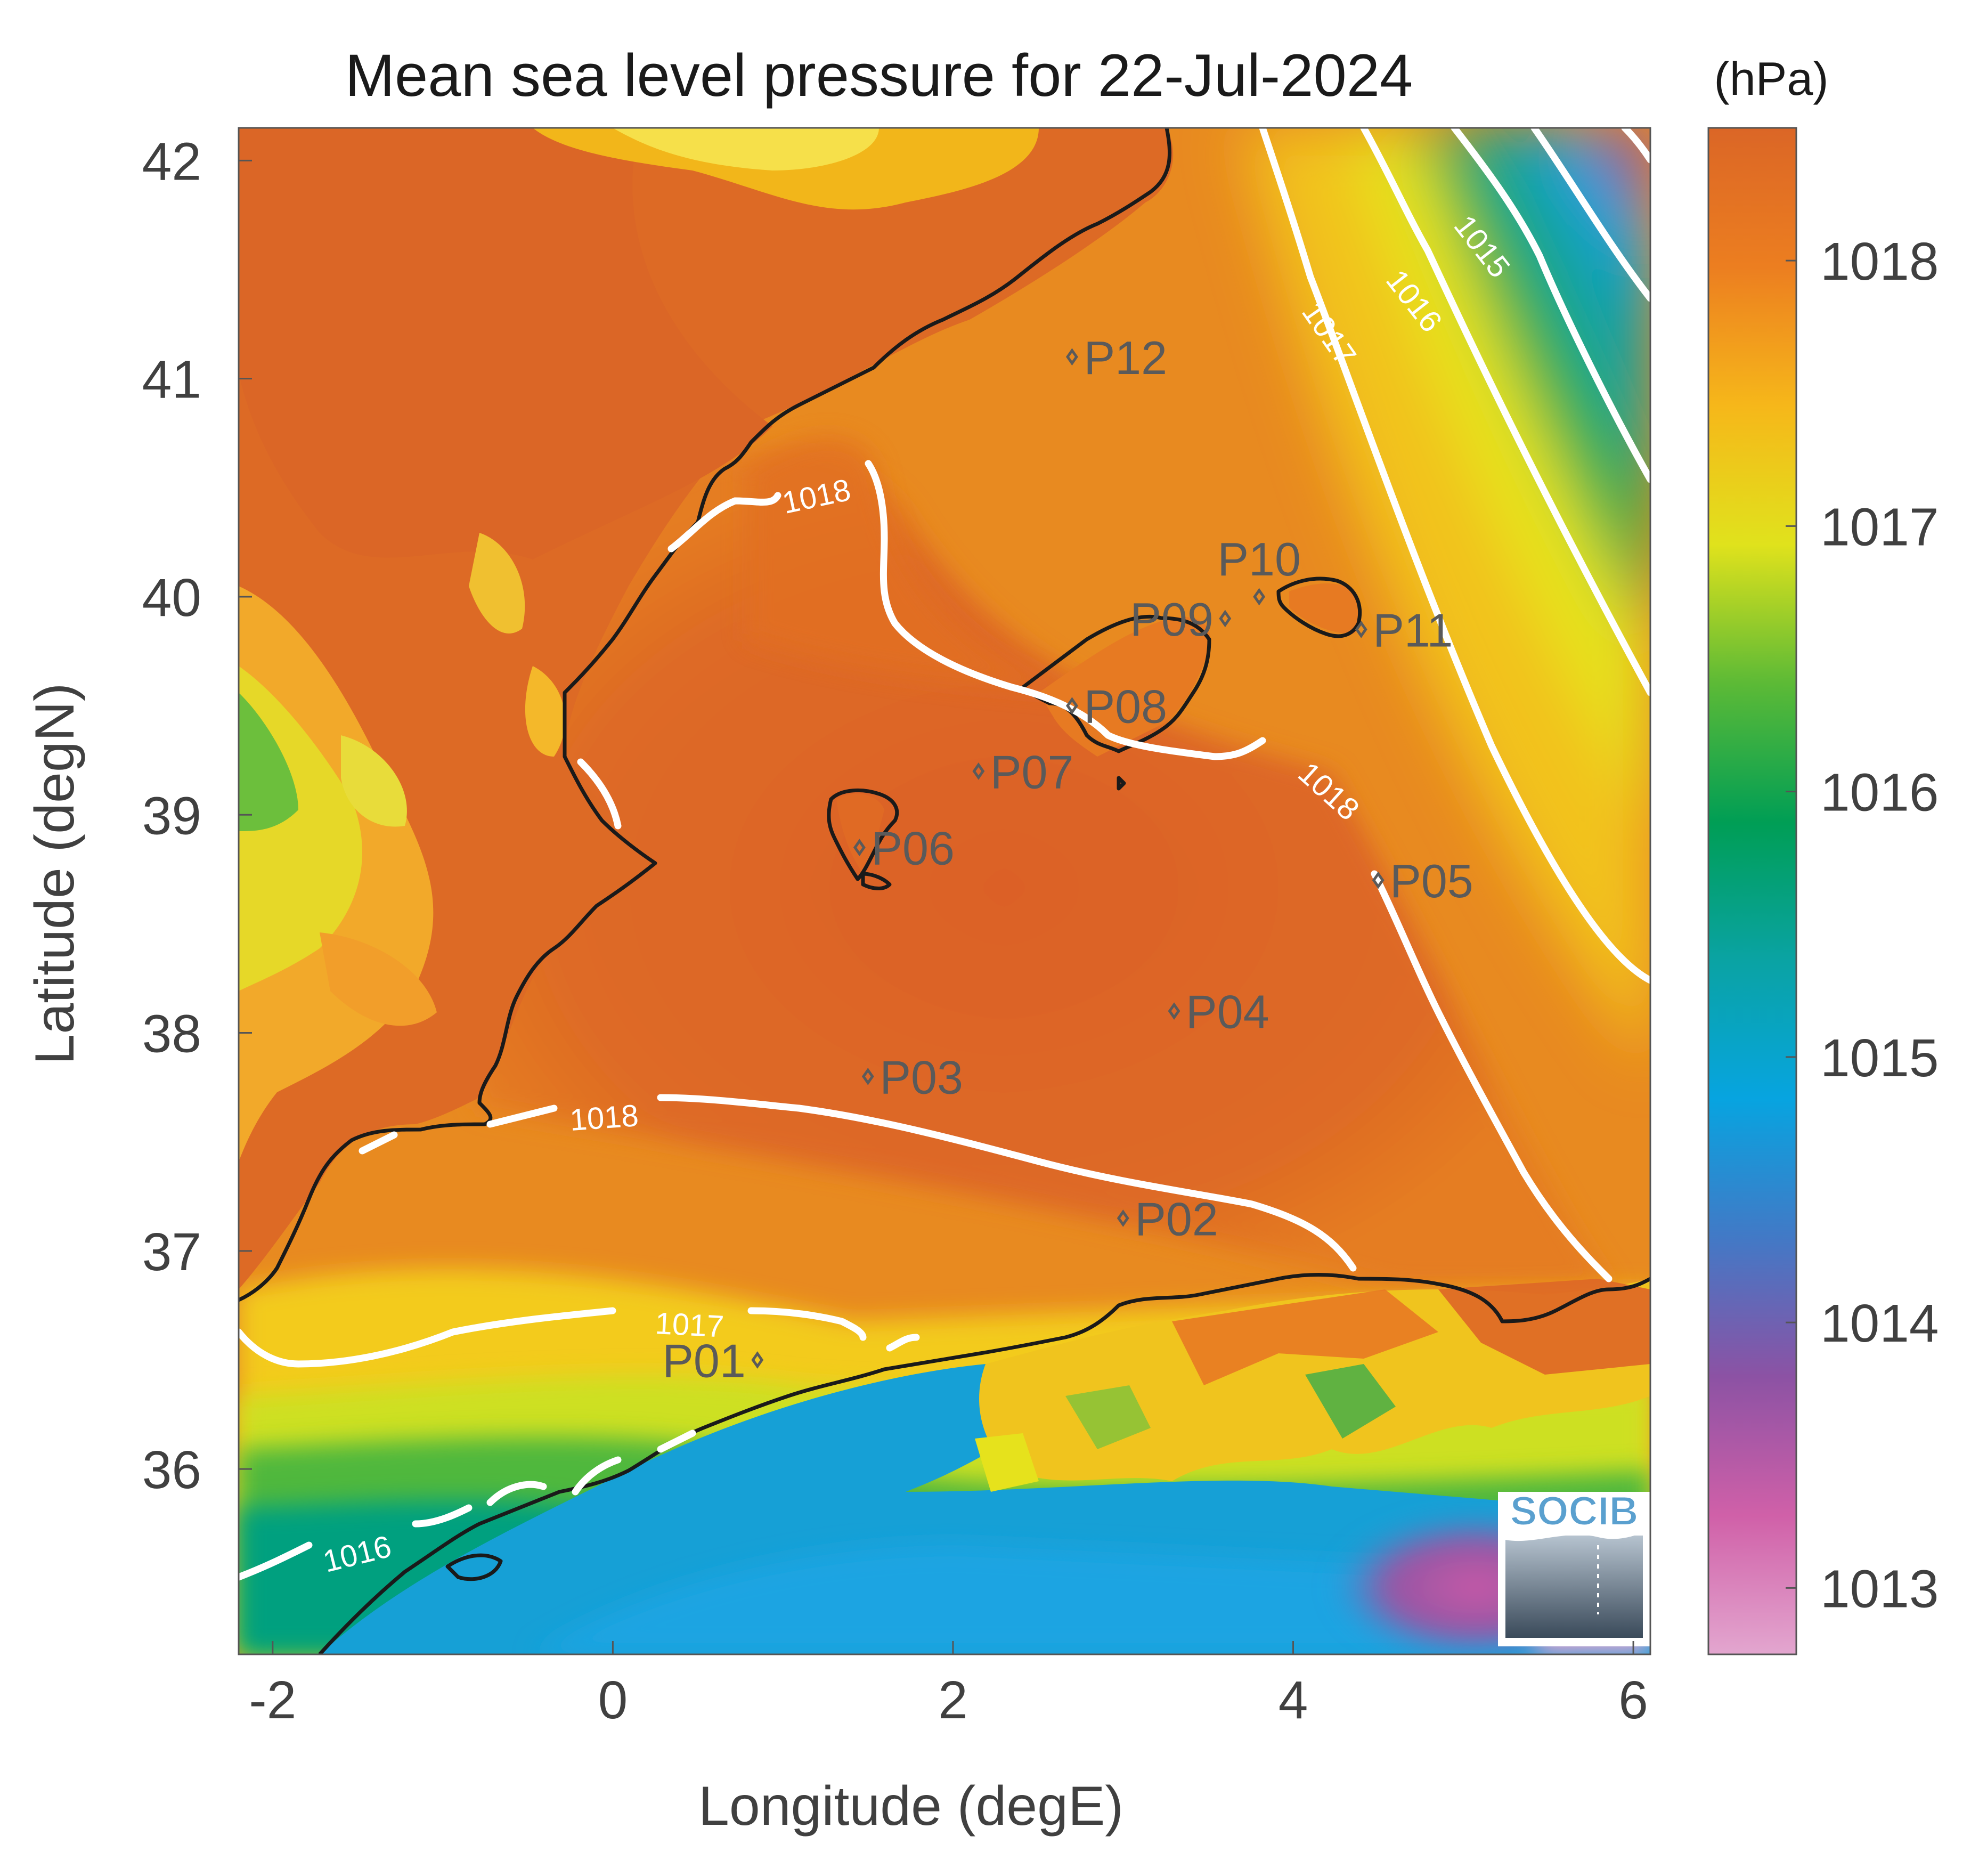 This screenshot has width=1987, height=1876. Describe the element at coordinates (1172, 619) in the screenshot. I see `station-label: P09` at that location.